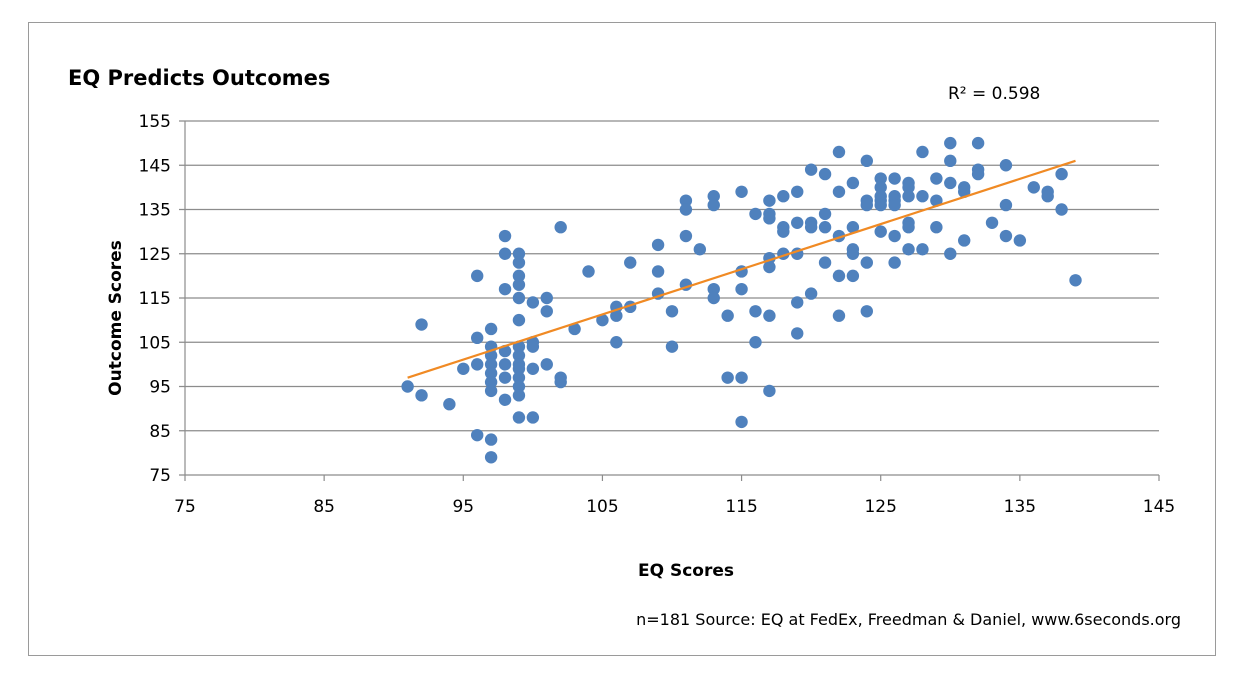  I want to click on chart-title: EQ Predicts Outcomes, so click(199, 78).